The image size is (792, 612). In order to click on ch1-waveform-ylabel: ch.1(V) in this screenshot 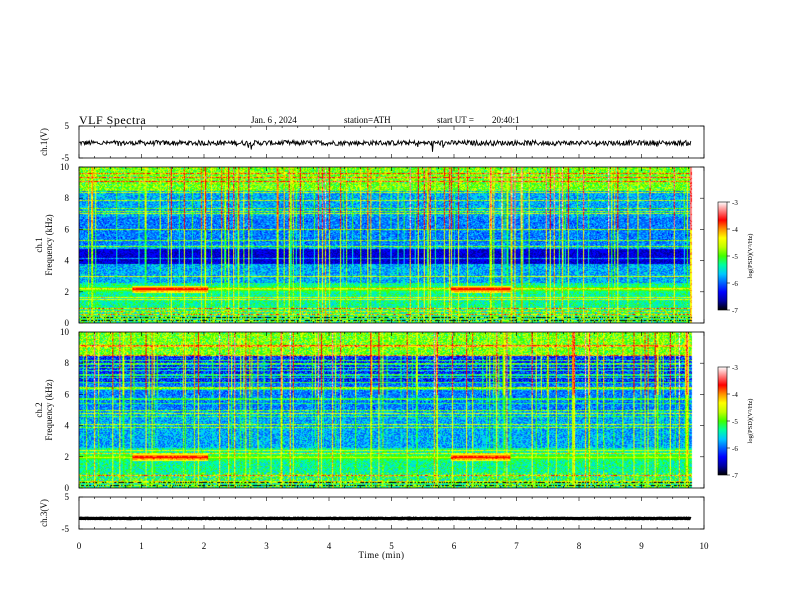, I will do `click(44, 142)`.